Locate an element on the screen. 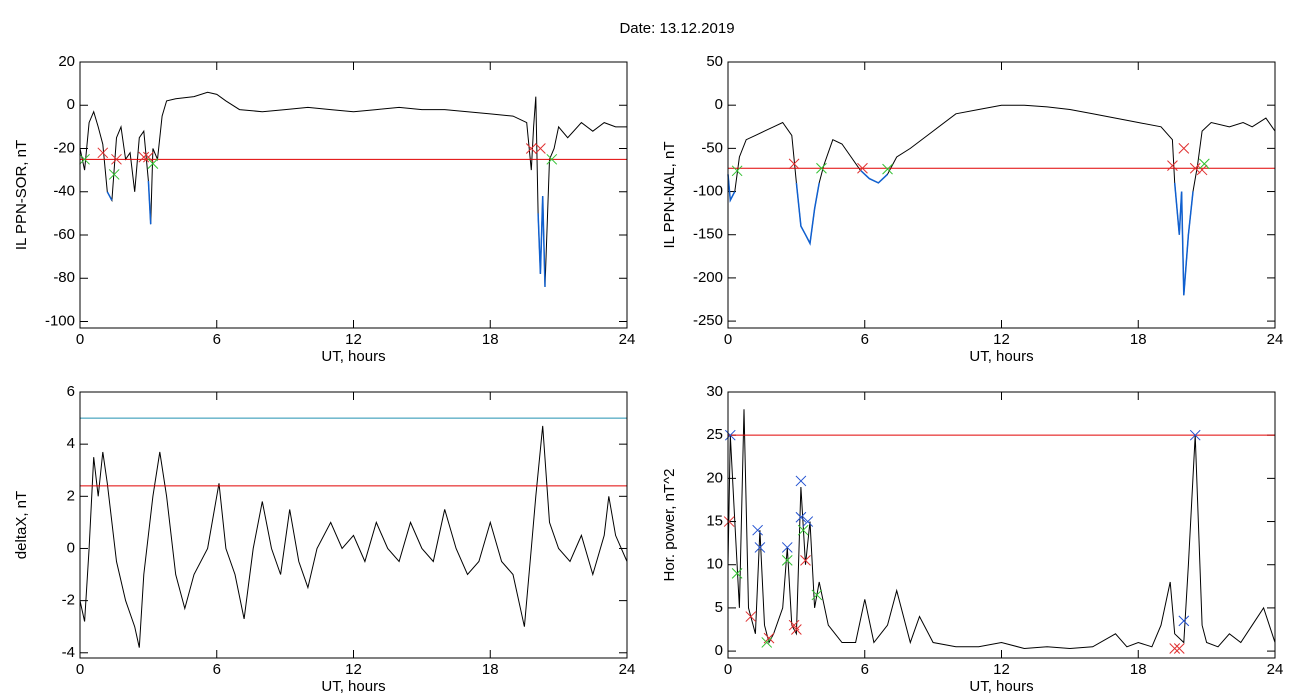  y-tick-label: 5 is located at coordinates (719, 607).